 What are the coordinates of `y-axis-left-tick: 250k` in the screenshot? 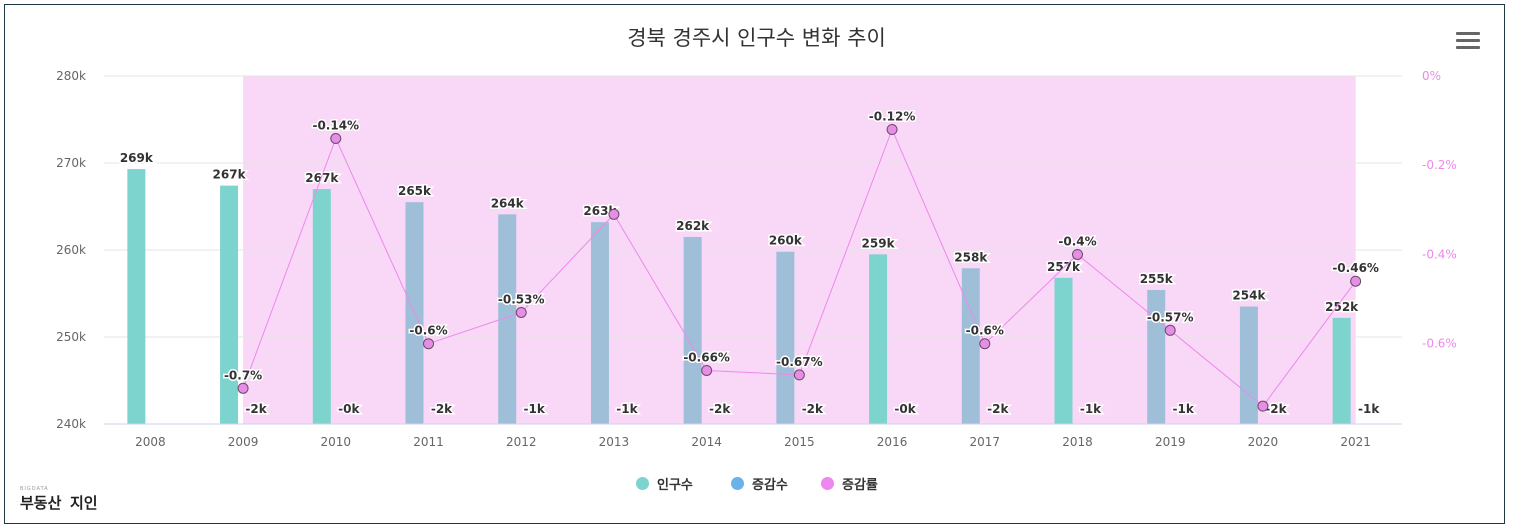 It's located at (71, 337).